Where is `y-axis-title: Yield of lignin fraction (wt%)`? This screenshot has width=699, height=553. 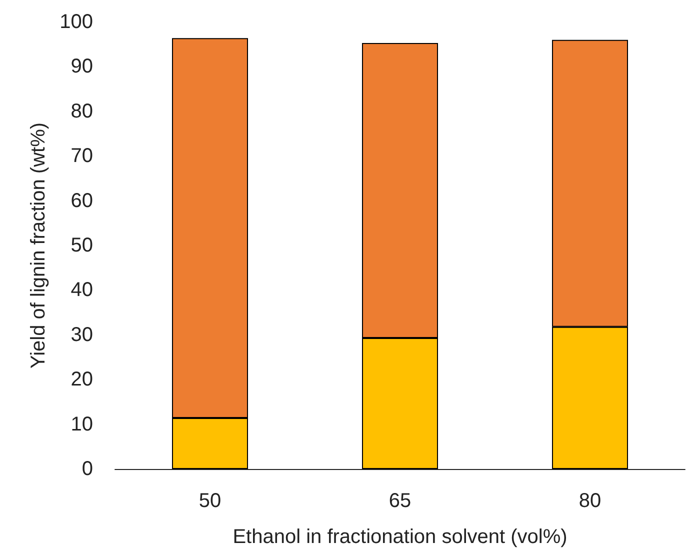 y-axis-title: Yield of lignin fraction (wt%) is located at coordinates (39, 245).